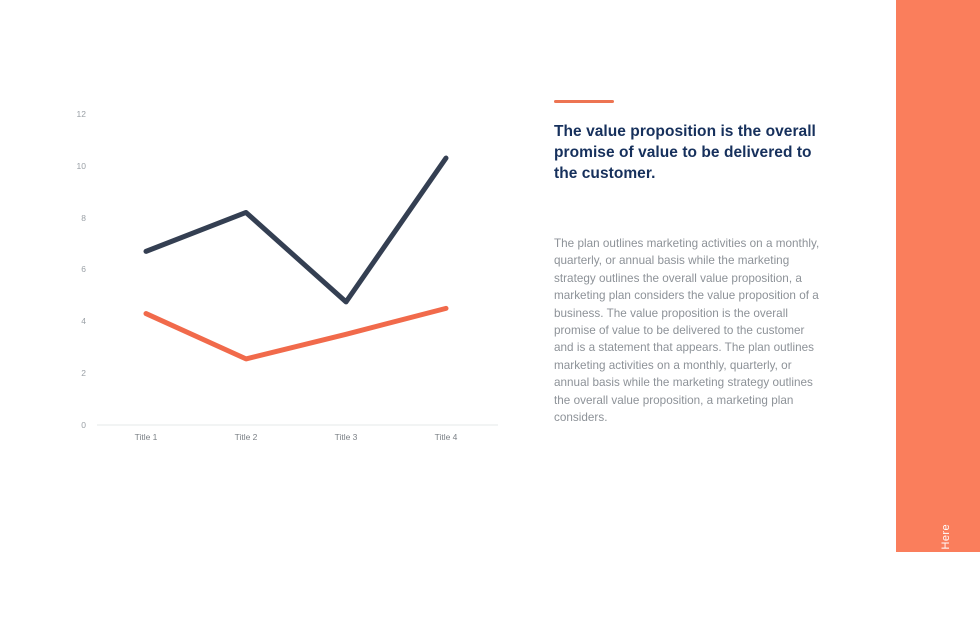 The height and width of the screenshot is (640, 980). I want to click on y-tick-label: 4, so click(83, 321).